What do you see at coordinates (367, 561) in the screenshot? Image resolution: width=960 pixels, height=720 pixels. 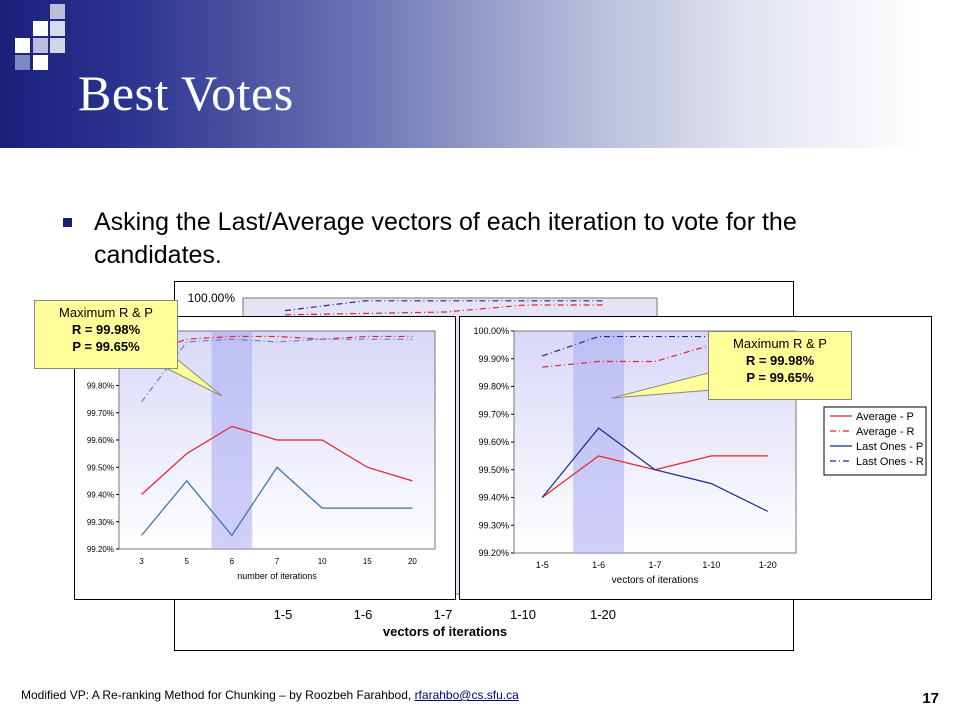 I see `x-tick-label: 15` at bounding box center [367, 561].